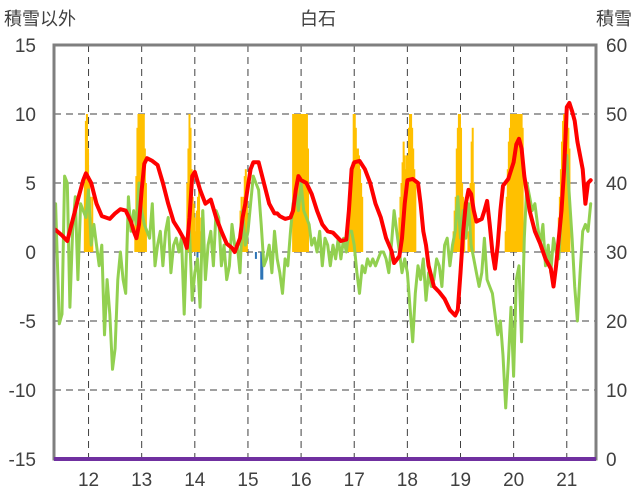 The image size is (636, 501). I want to click on left-y-tick-label: 10, so click(25, 115).